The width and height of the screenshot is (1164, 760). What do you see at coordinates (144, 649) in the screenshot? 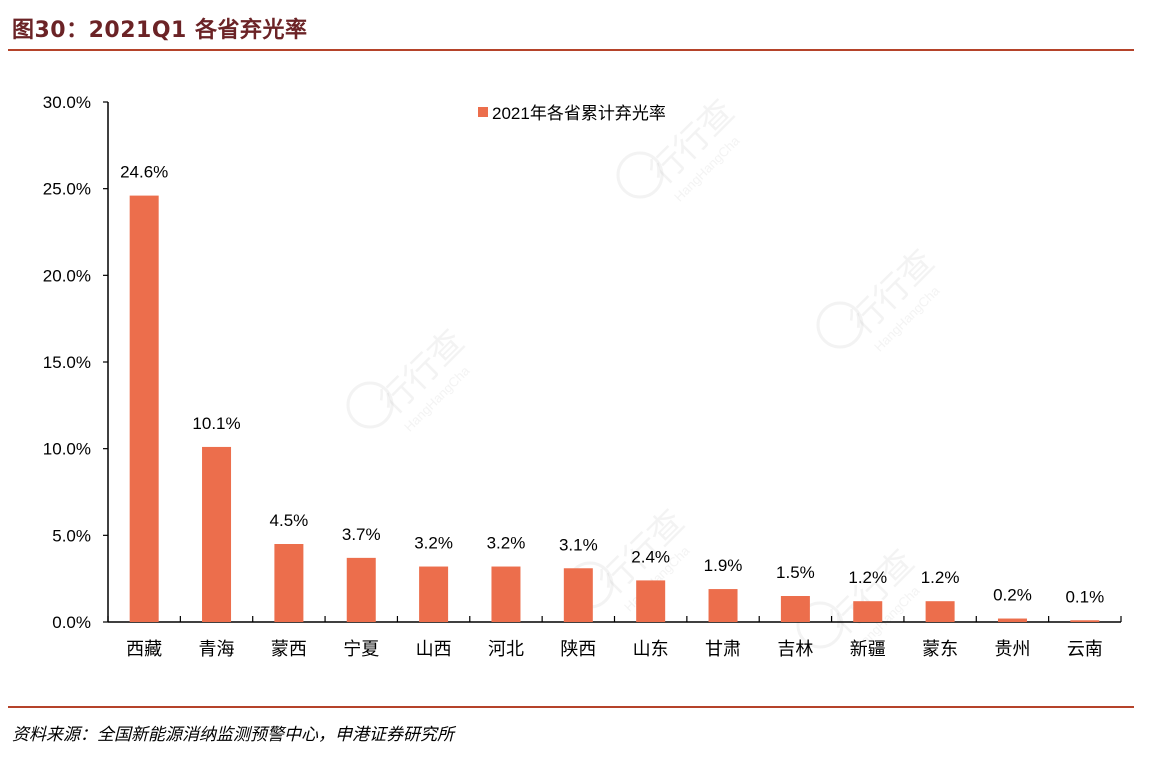
I see `x-axis-category-label: 西藏` at bounding box center [144, 649].